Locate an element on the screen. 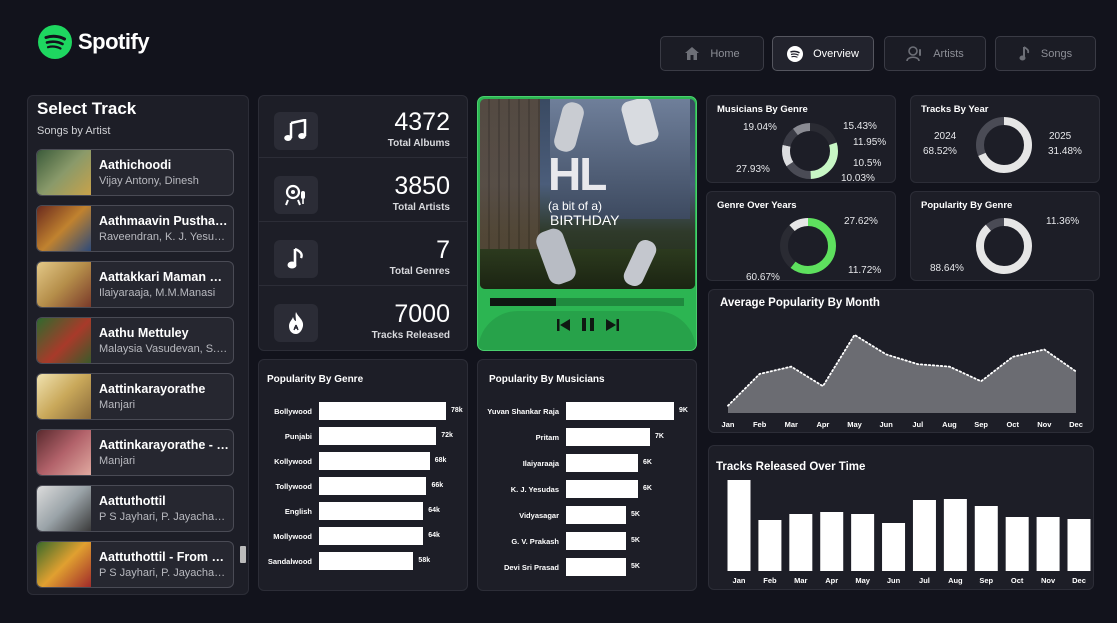  x-tick-label: Jul is located at coordinates (924, 580).